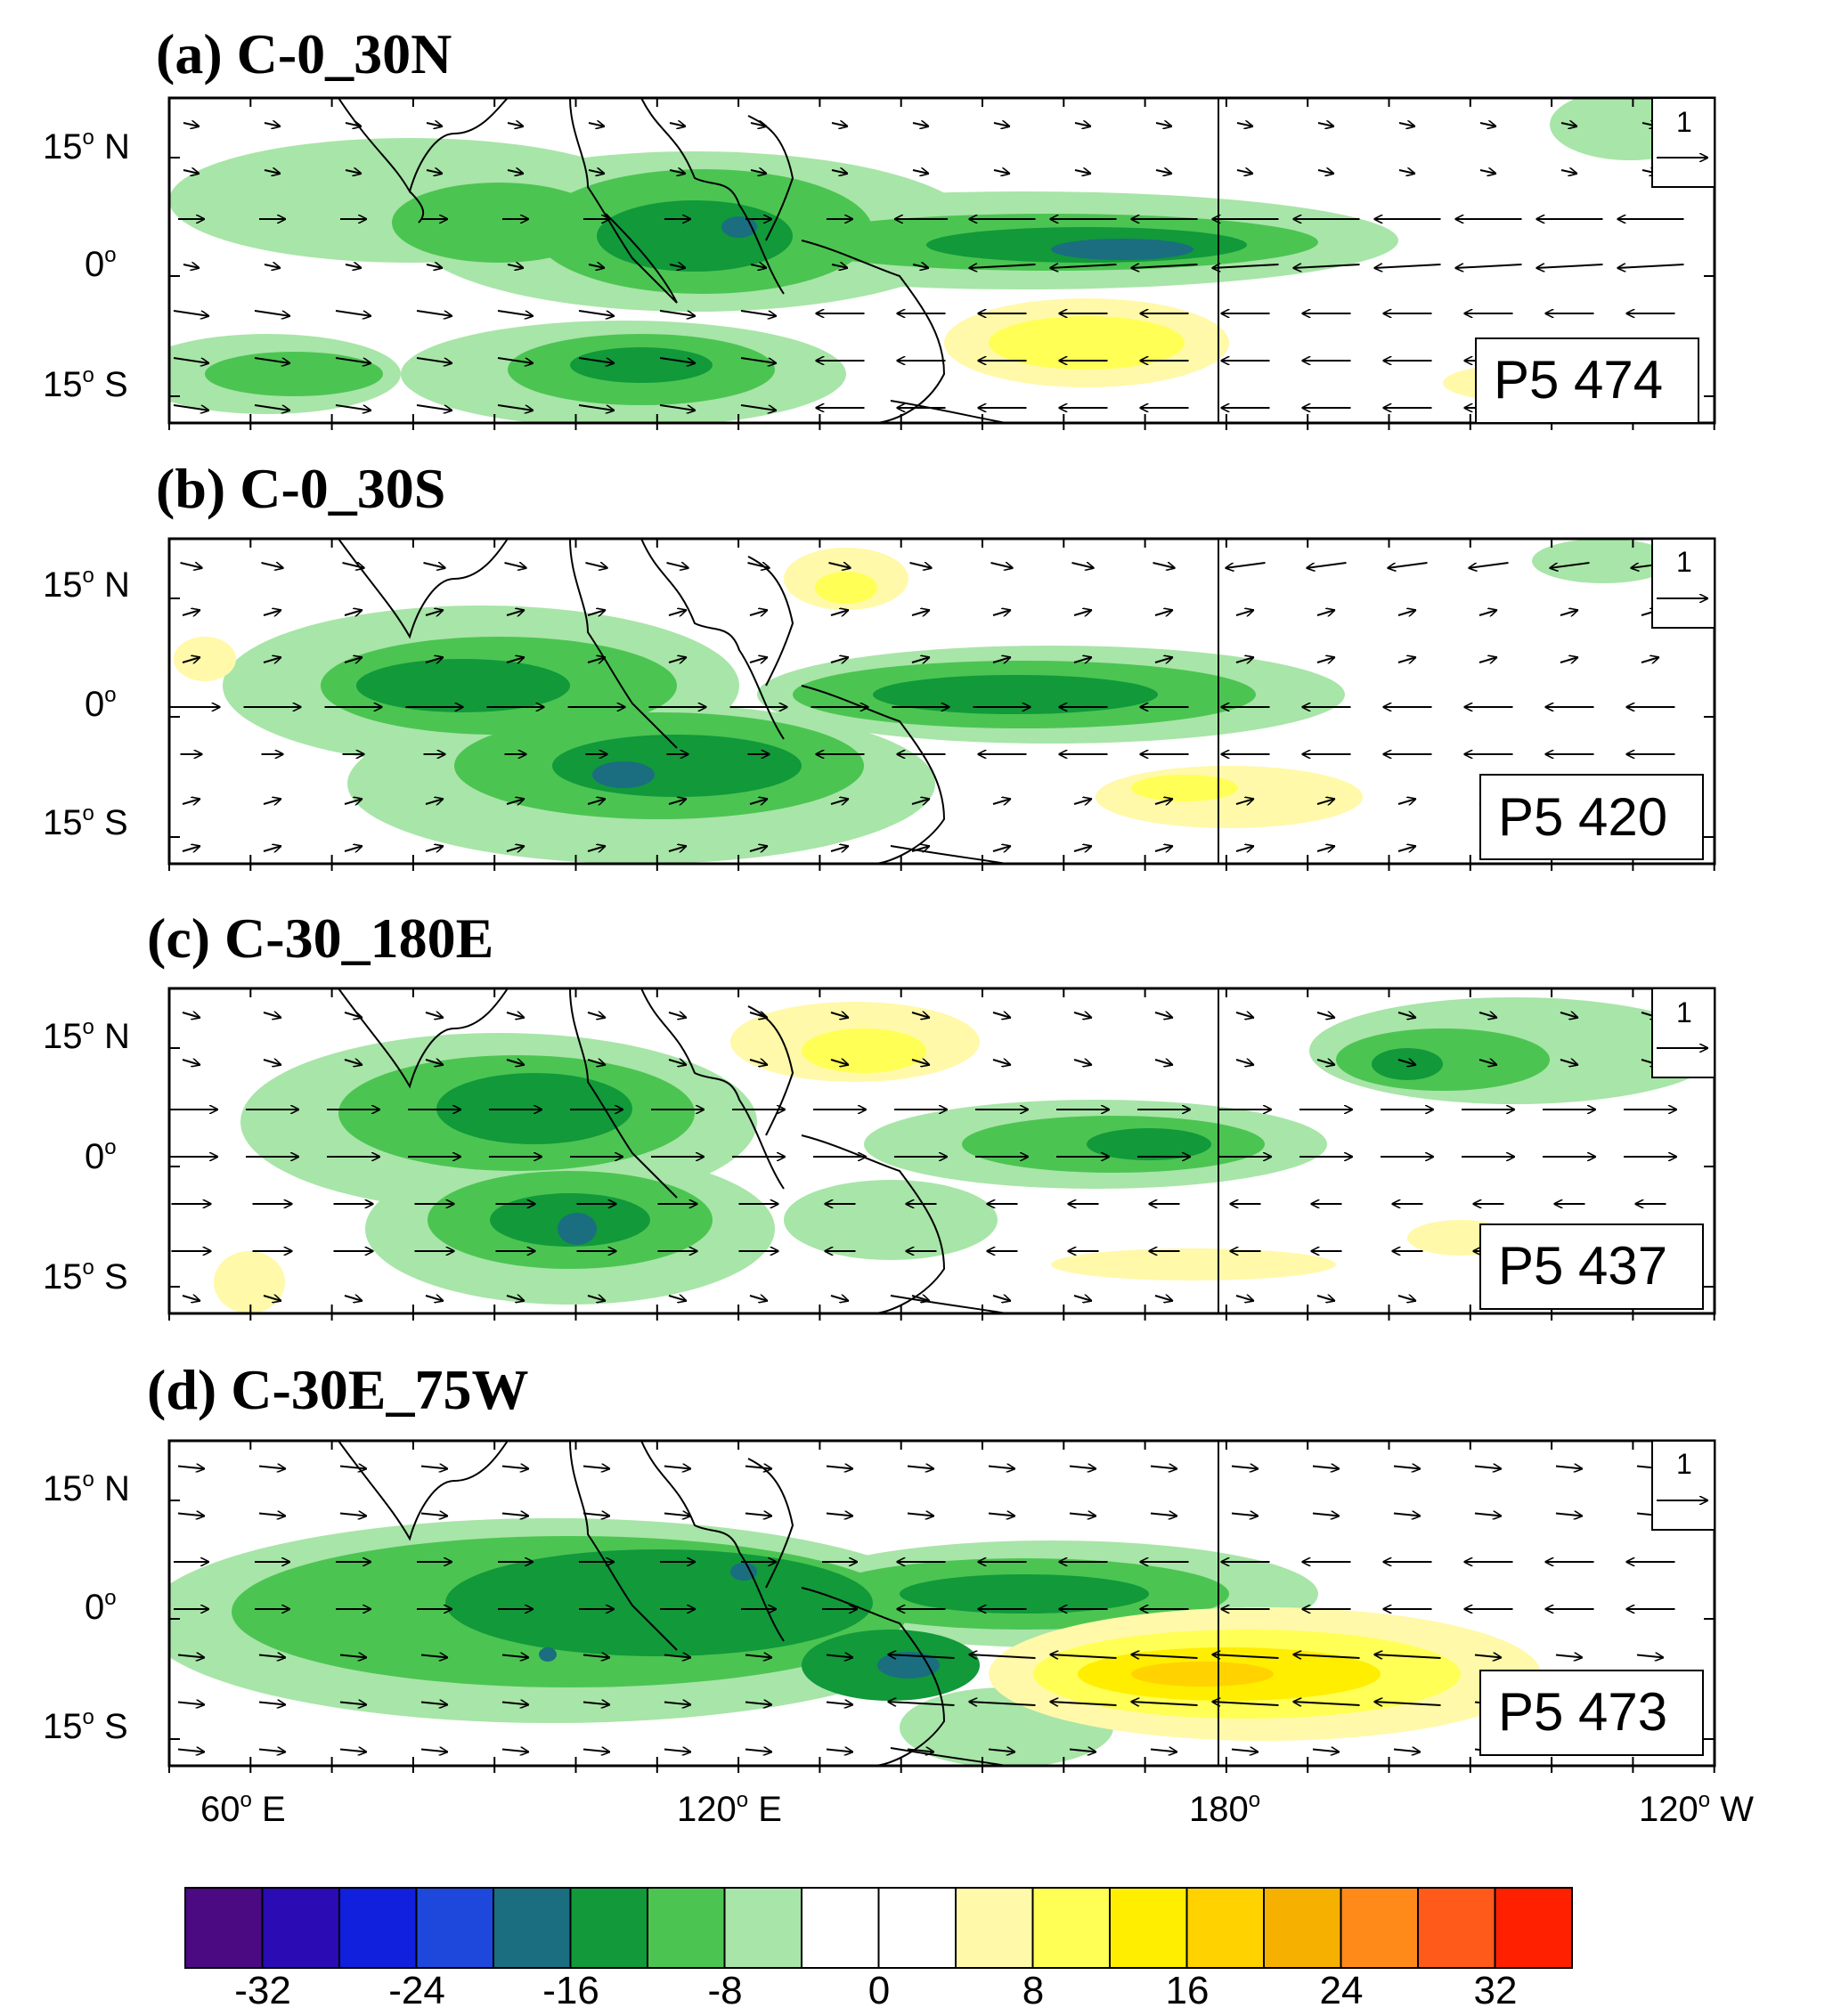 This screenshot has height=2016, width=1841. Describe the element at coordinates (855, 1642) in the screenshot. I see `panel-d-shading` at that location.